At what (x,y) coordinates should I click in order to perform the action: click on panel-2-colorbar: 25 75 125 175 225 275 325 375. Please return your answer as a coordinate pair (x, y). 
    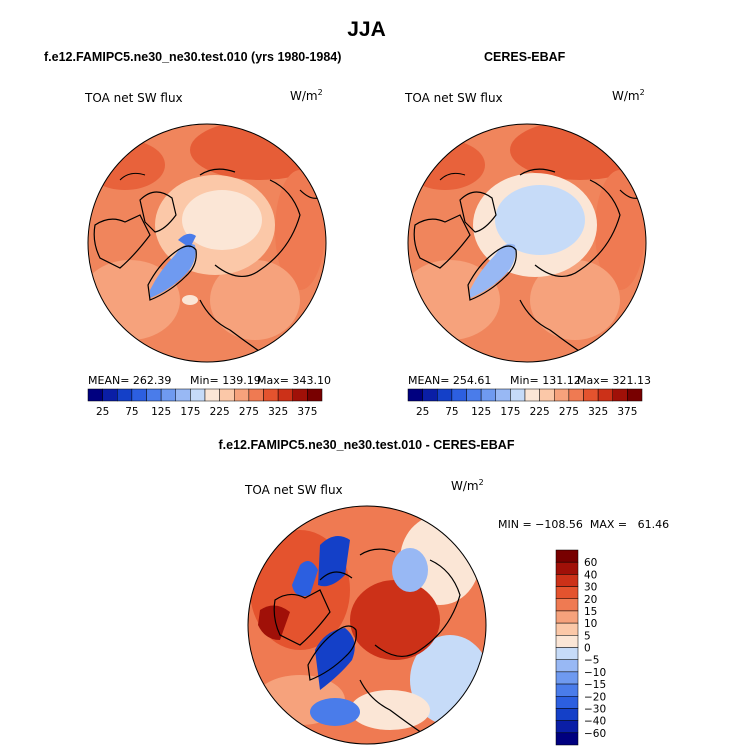
    Looking at the image, I should click on (525, 403).